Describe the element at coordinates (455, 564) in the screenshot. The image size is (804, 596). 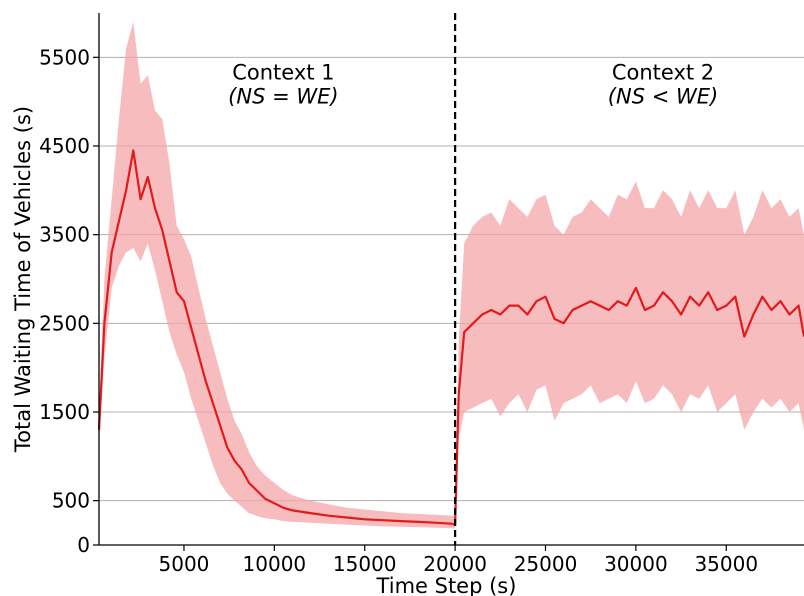
I see `x-tick-label-3: 20000` at that location.